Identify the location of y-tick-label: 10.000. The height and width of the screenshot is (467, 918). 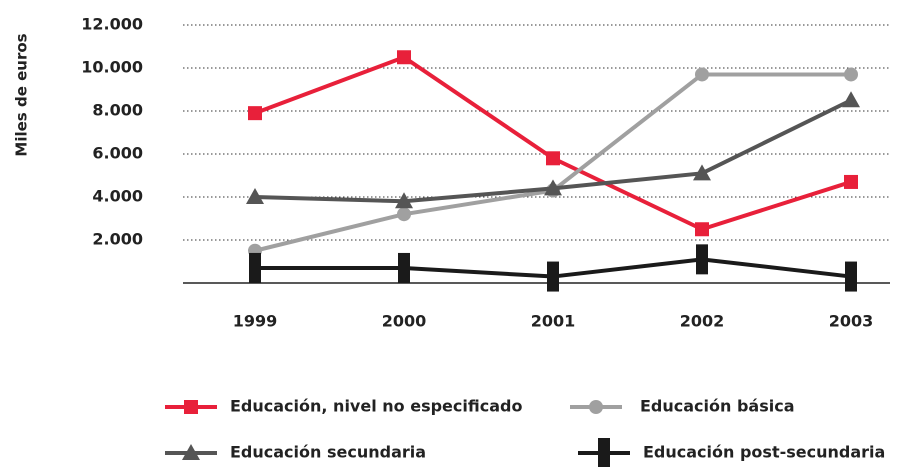
(112, 67).